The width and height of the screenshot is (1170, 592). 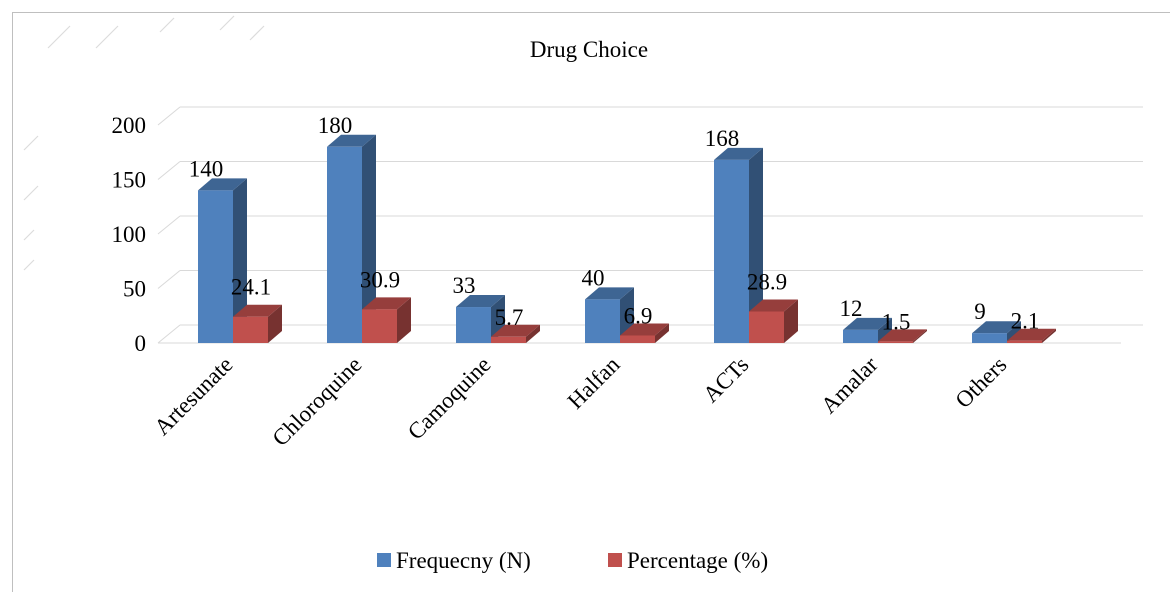 I want to click on legend-label: Percentage (%), so click(x=697, y=560).